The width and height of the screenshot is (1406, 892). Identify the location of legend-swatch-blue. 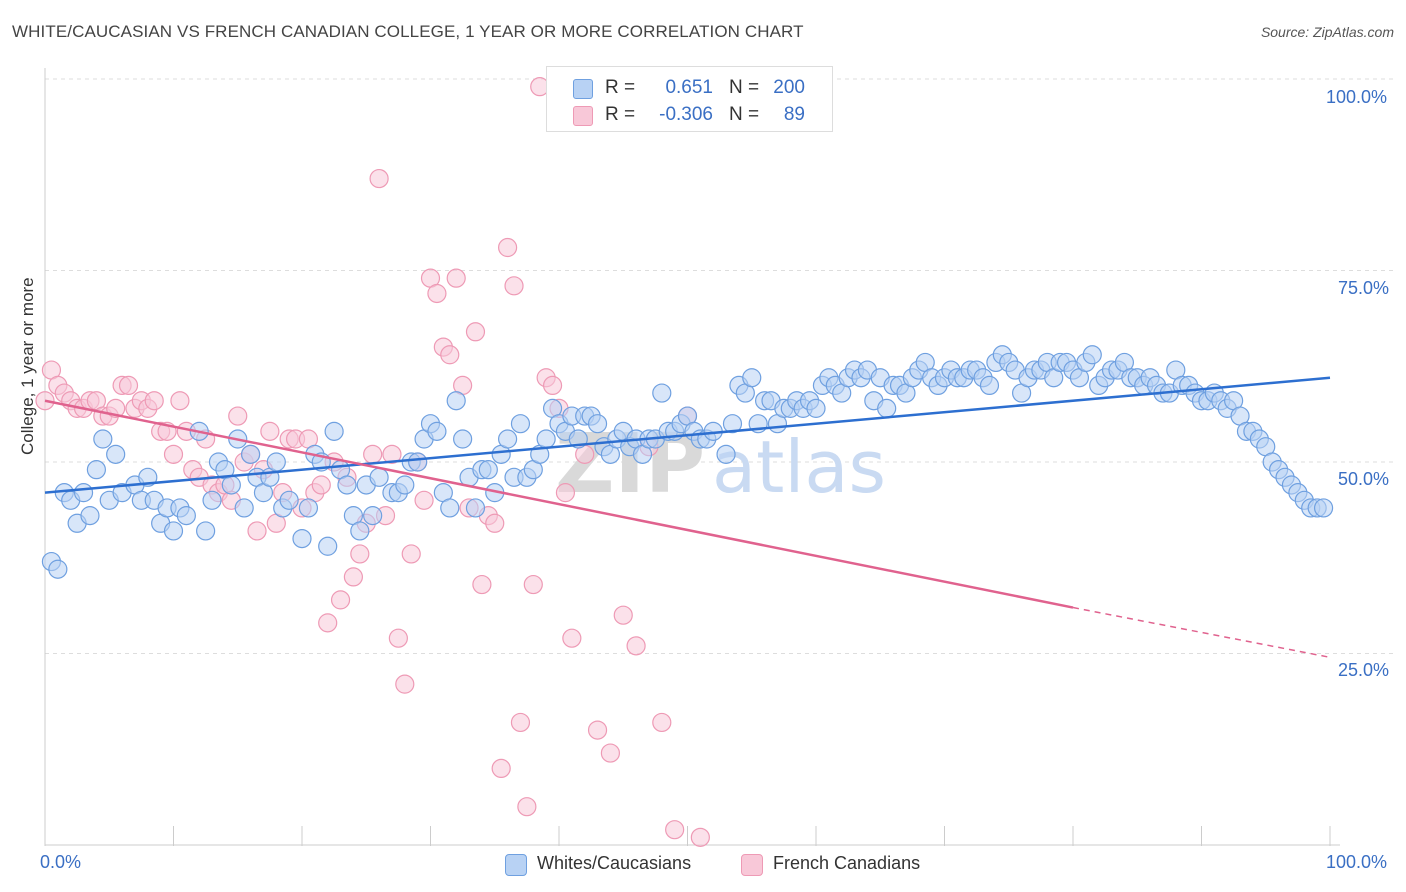
(583, 89).